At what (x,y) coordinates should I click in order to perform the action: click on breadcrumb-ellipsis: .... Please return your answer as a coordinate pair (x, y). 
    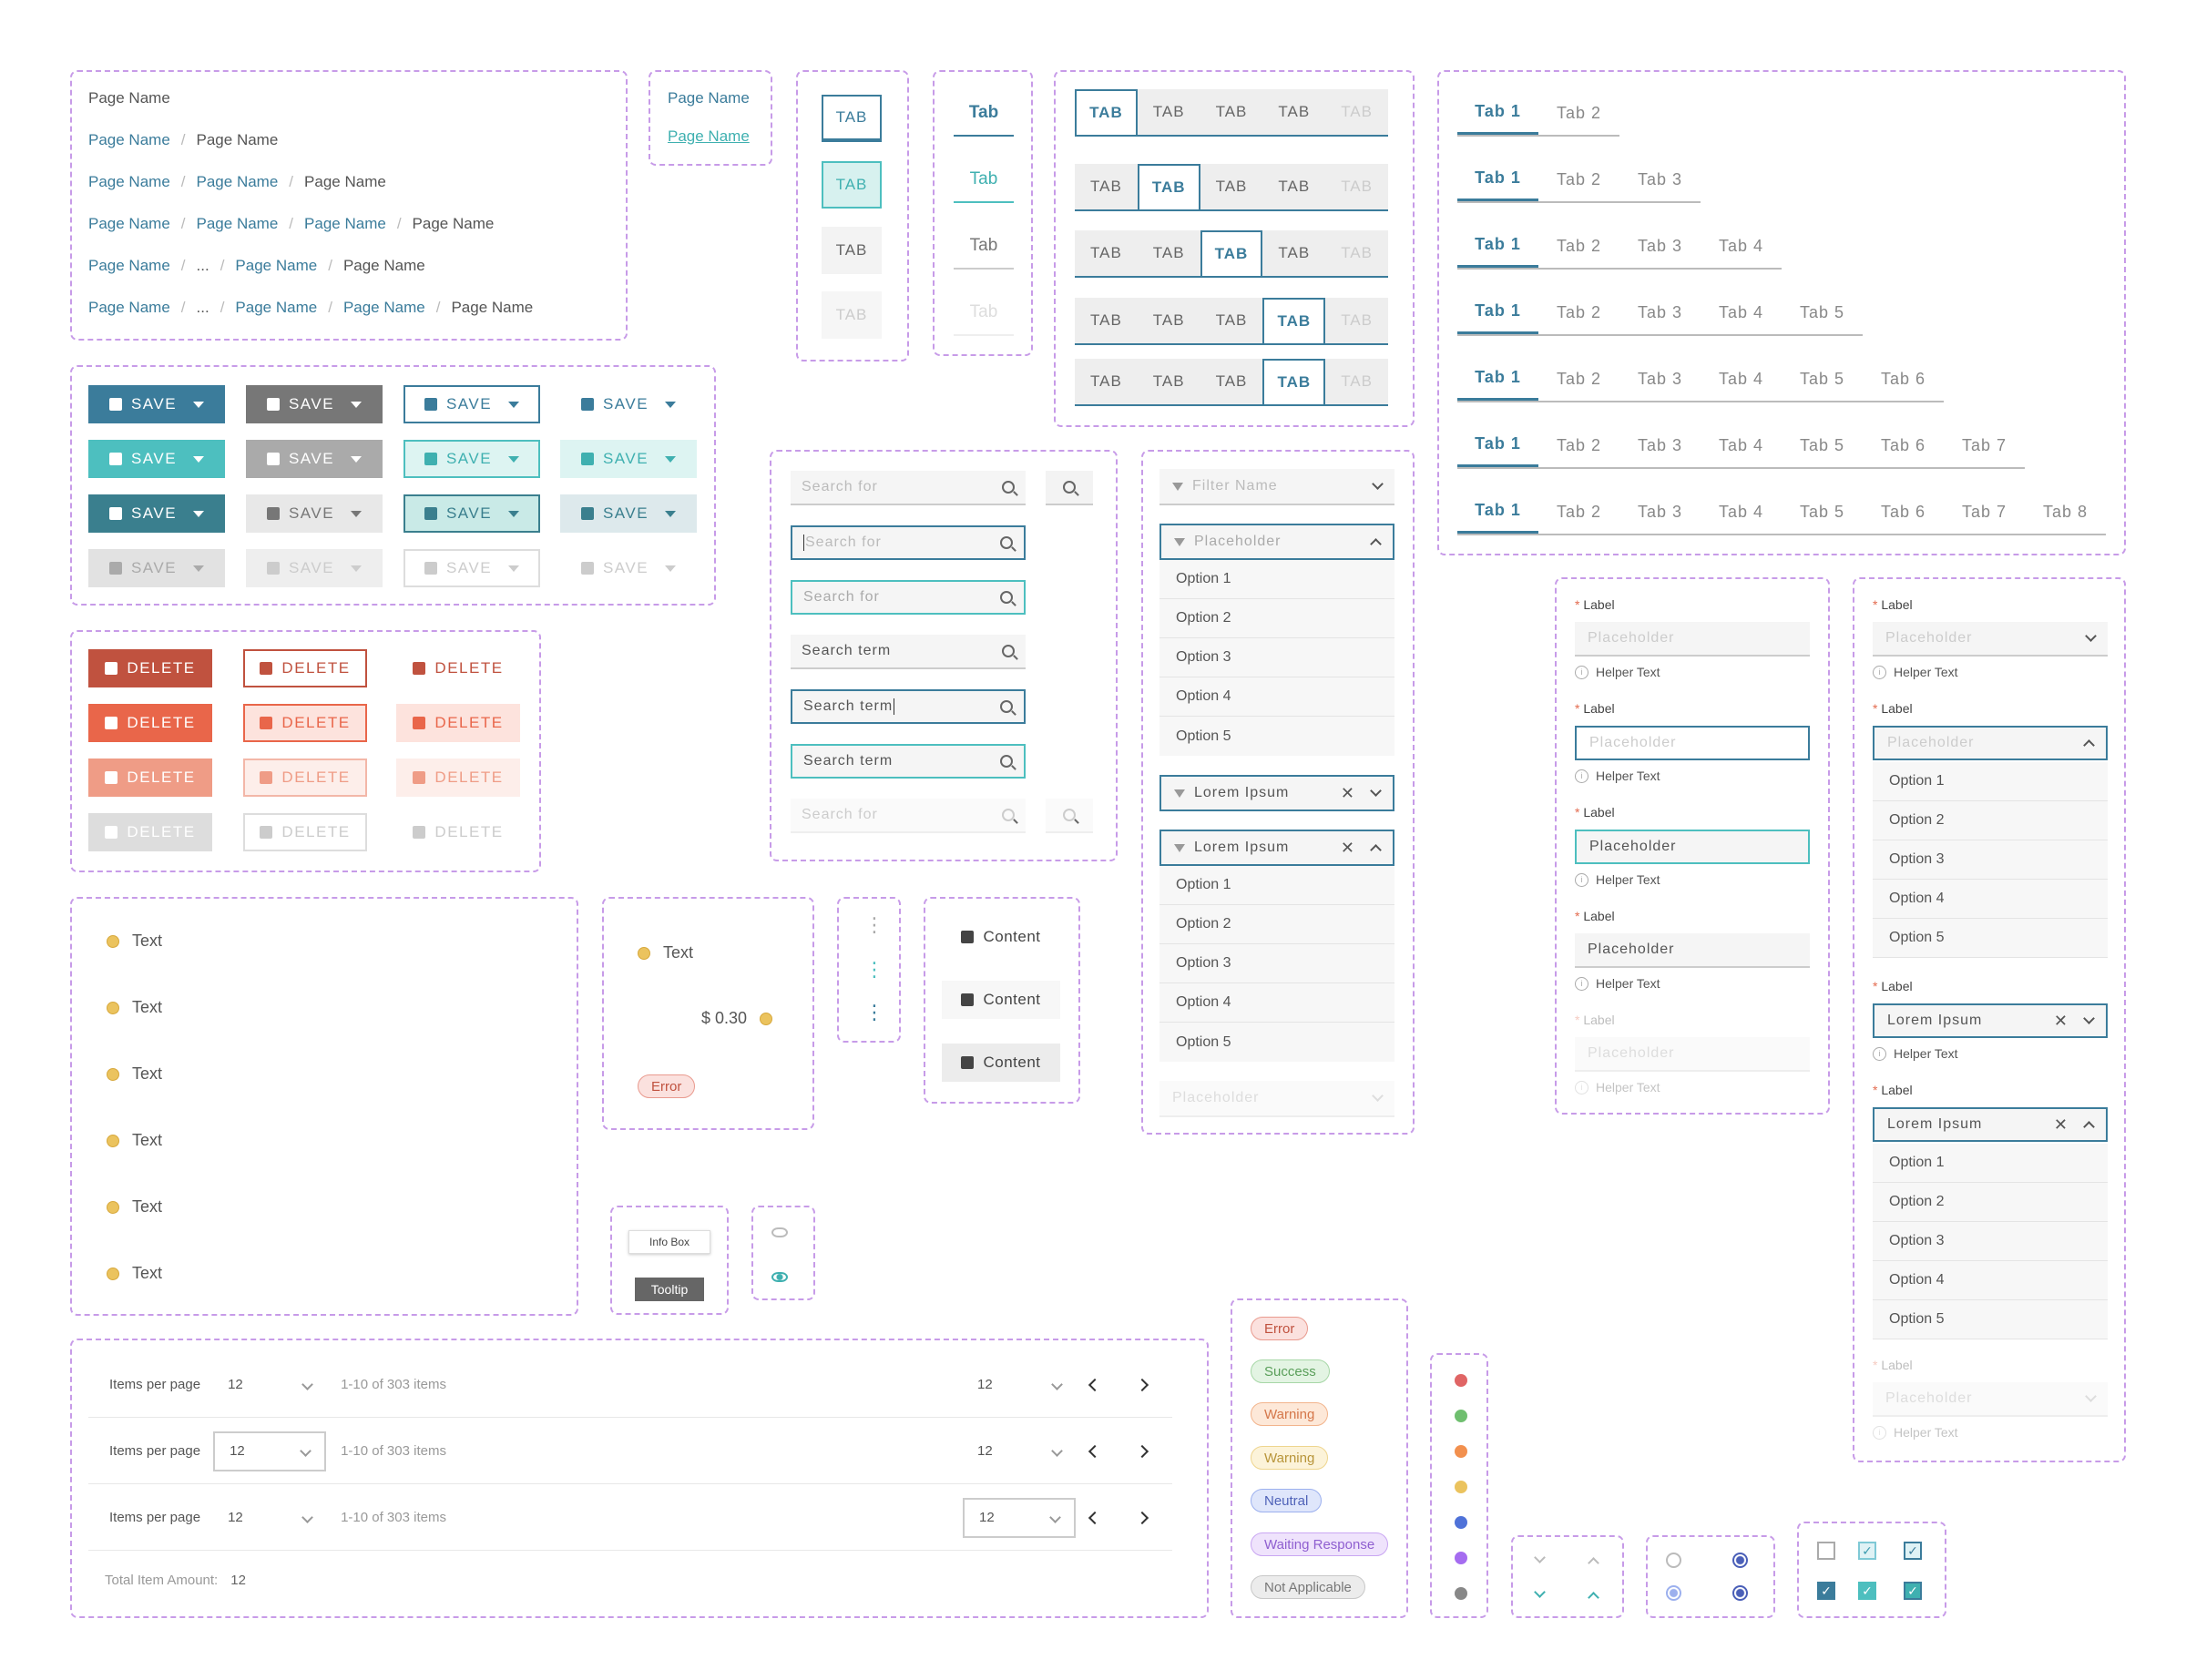
    Looking at the image, I should click on (203, 265).